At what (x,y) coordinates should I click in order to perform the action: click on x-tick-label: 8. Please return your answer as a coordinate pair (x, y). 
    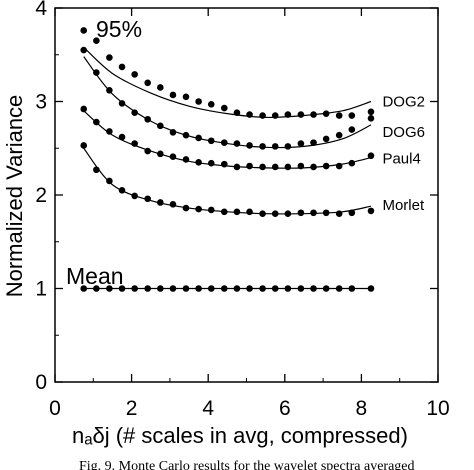
    Looking at the image, I should click on (362, 408).